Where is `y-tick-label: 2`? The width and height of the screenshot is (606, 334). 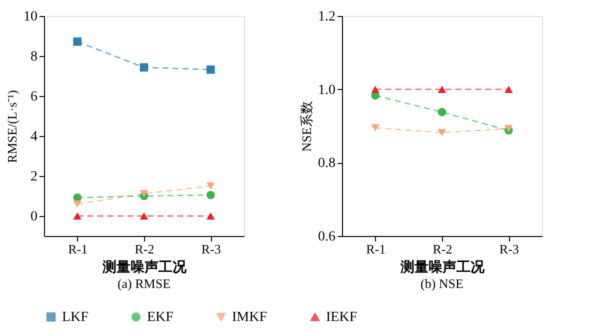
y-tick-label: 2 is located at coordinates (34, 177).